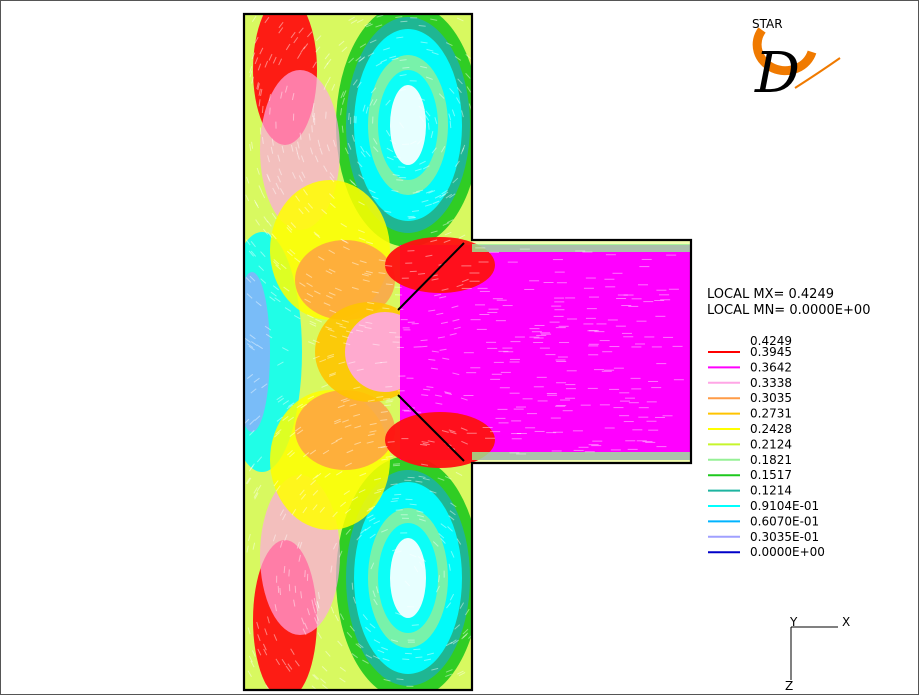  Describe the element at coordinates (784, 506) in the screenshot. I see `legend-value: 0.9104E-01` at that location.